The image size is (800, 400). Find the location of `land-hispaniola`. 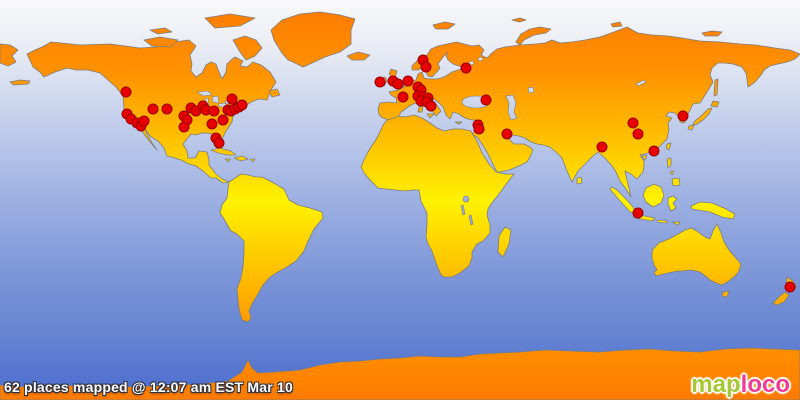

land-hispaniola is located at coordinates (241, 158).